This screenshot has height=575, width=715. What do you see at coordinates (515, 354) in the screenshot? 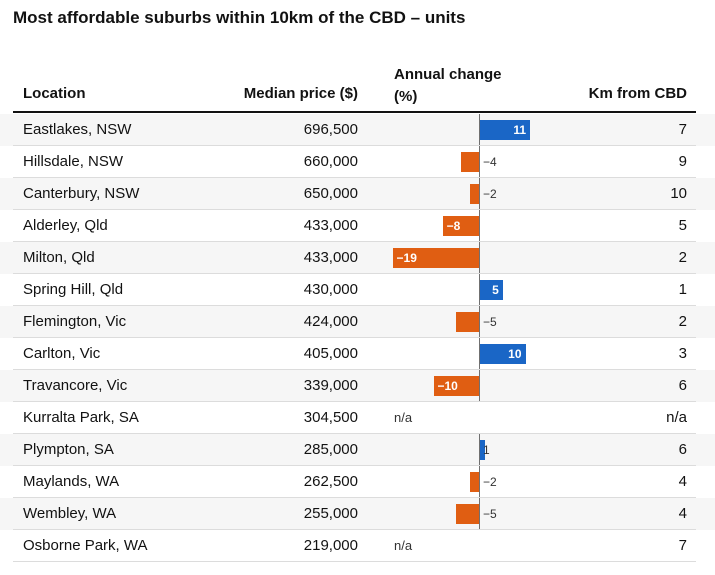
I see `annual-change-label: 10` at bounding box center [515, 354].